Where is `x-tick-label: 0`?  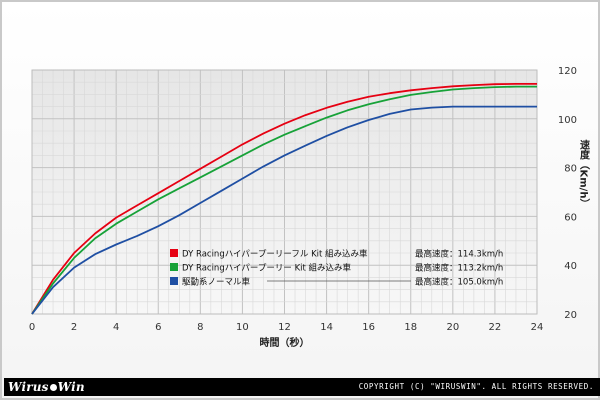 x-tick-label: 0 is located at coordinates (32, 327).